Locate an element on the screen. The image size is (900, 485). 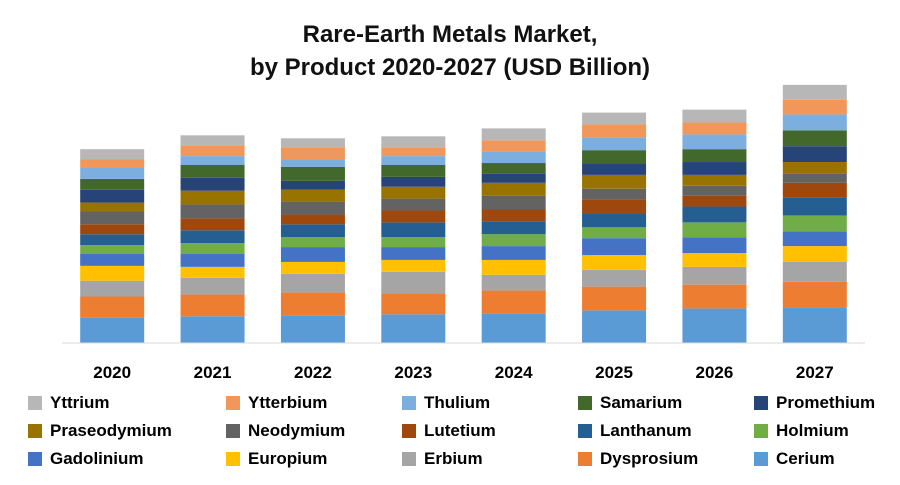
bar-segment-lutetium-2022 is located at coordinates (312, 219).